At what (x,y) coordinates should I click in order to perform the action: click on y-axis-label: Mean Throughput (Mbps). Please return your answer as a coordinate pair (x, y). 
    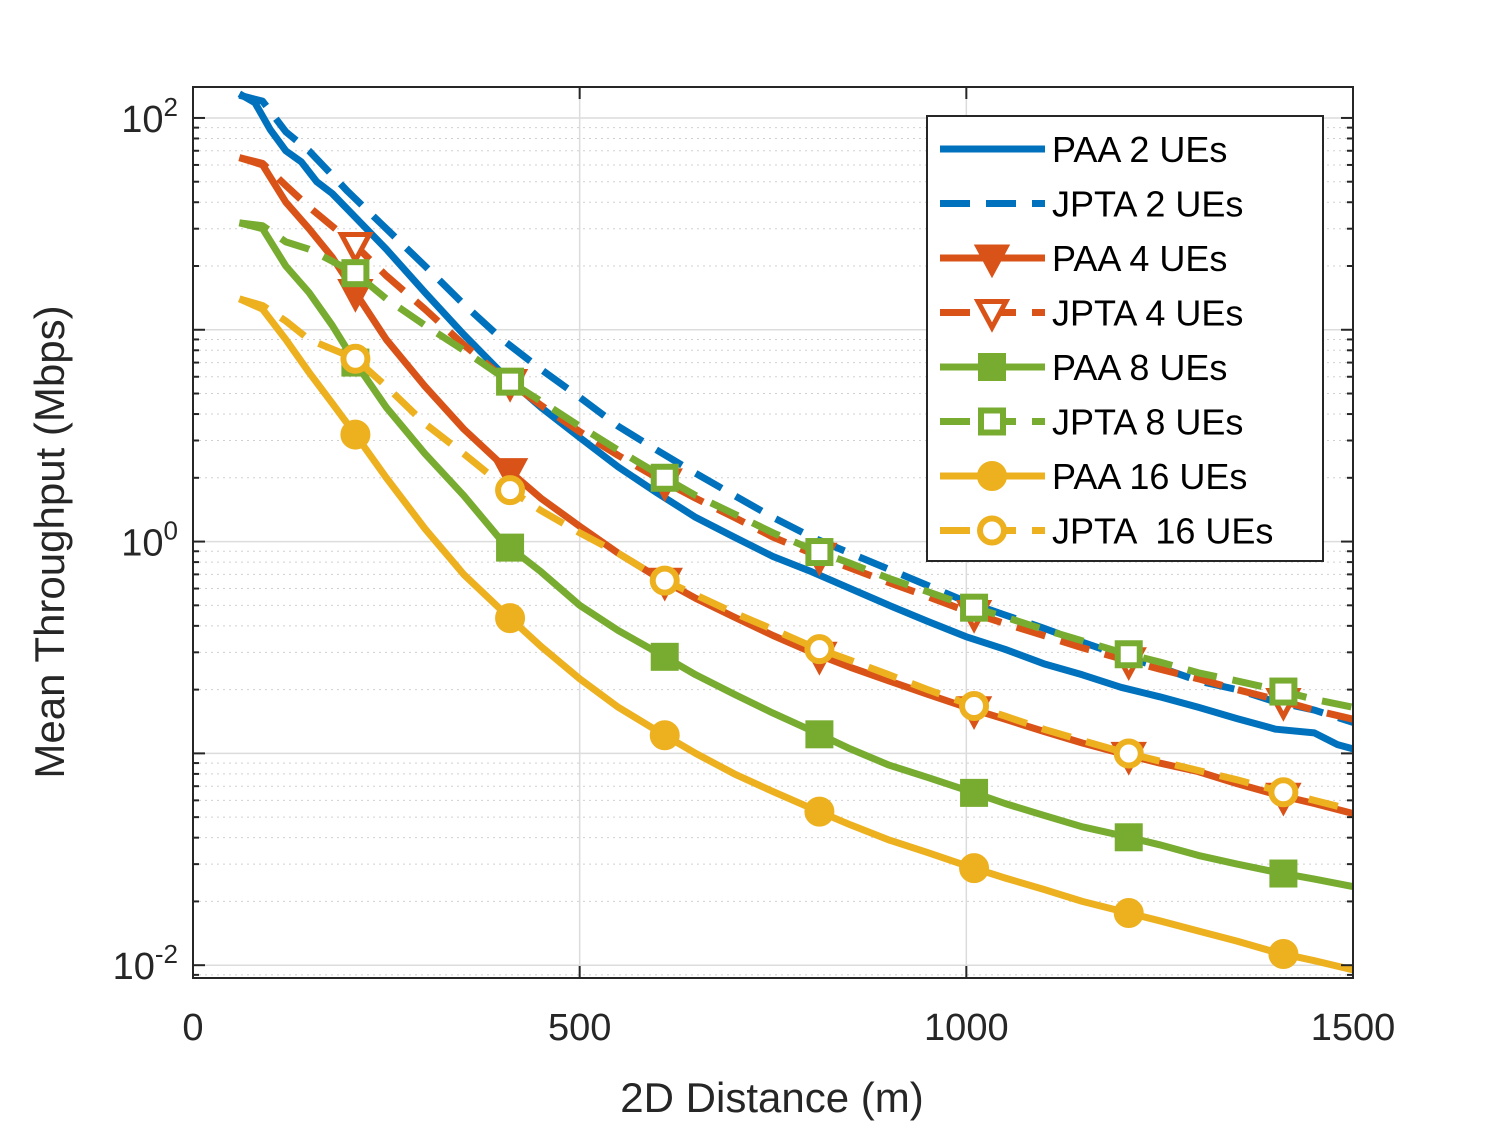
    Looking at the image, I should click on (49, 541).